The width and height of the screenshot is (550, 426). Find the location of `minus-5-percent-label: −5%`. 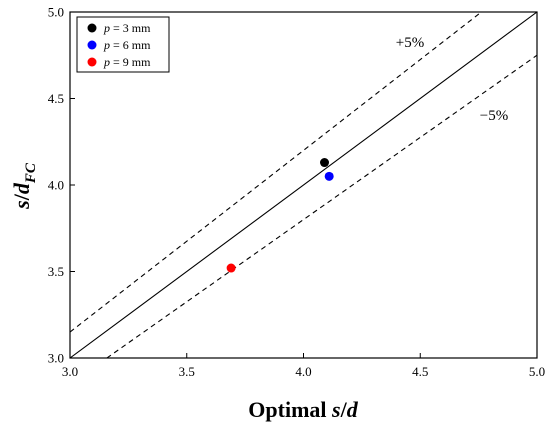

minus-5-percent-label: −5% is located at coordinates (494, 116).